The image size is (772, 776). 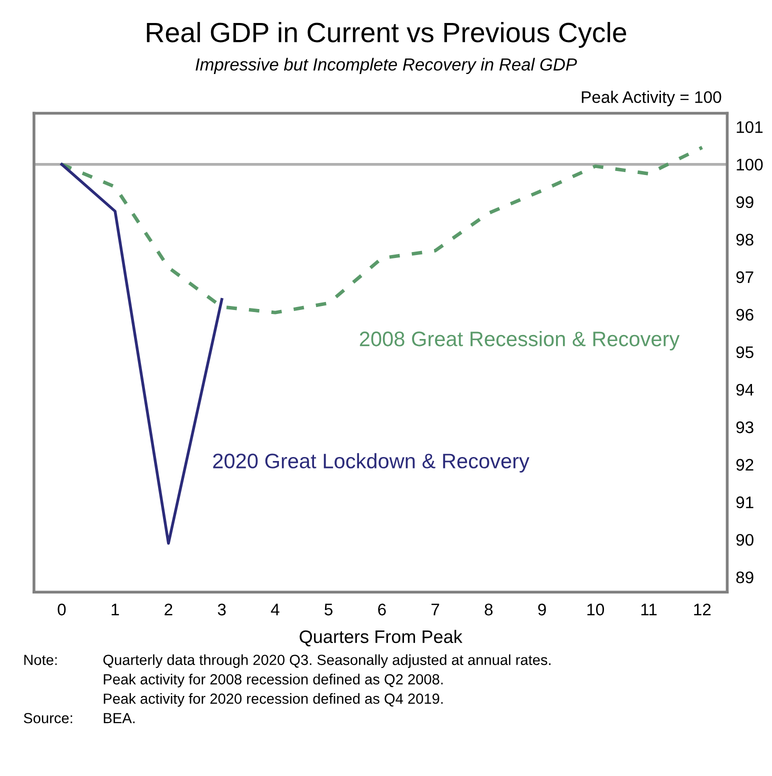 I want to click on x-tick-label: 8, so click(x=488, y=610).